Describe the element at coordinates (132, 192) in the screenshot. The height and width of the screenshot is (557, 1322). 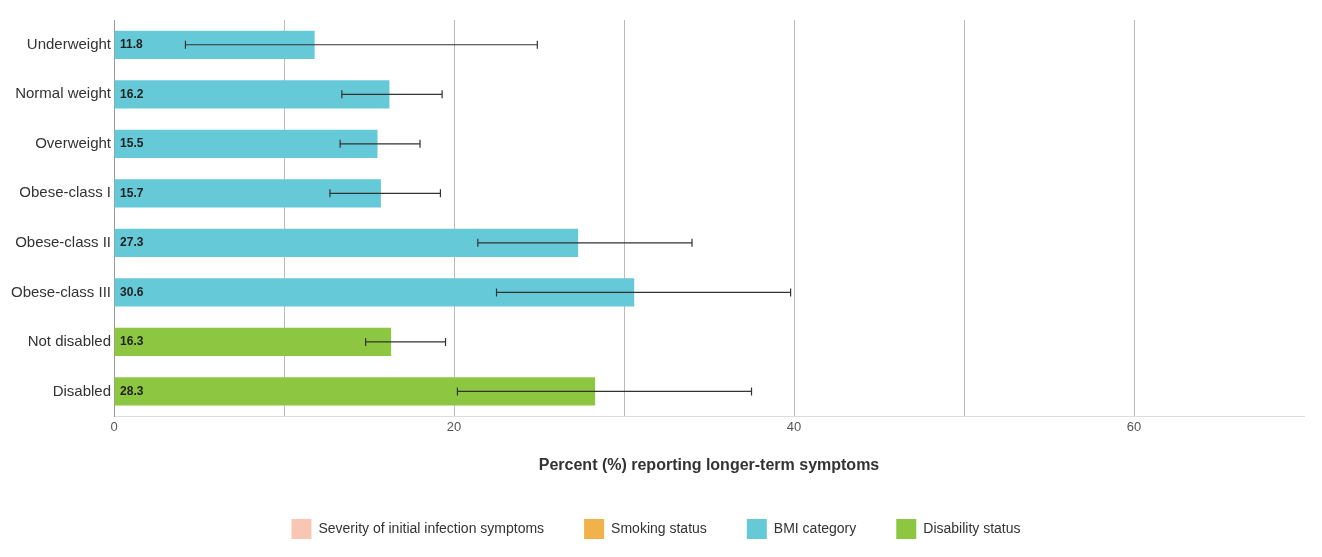
I see `data-label: 15.7` at that location.